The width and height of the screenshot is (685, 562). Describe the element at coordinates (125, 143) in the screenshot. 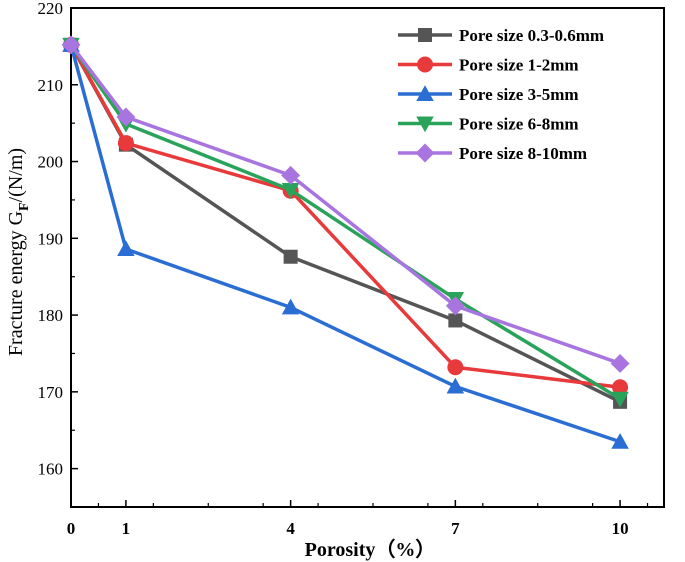

I see `data-point-s2-x1` at that location.